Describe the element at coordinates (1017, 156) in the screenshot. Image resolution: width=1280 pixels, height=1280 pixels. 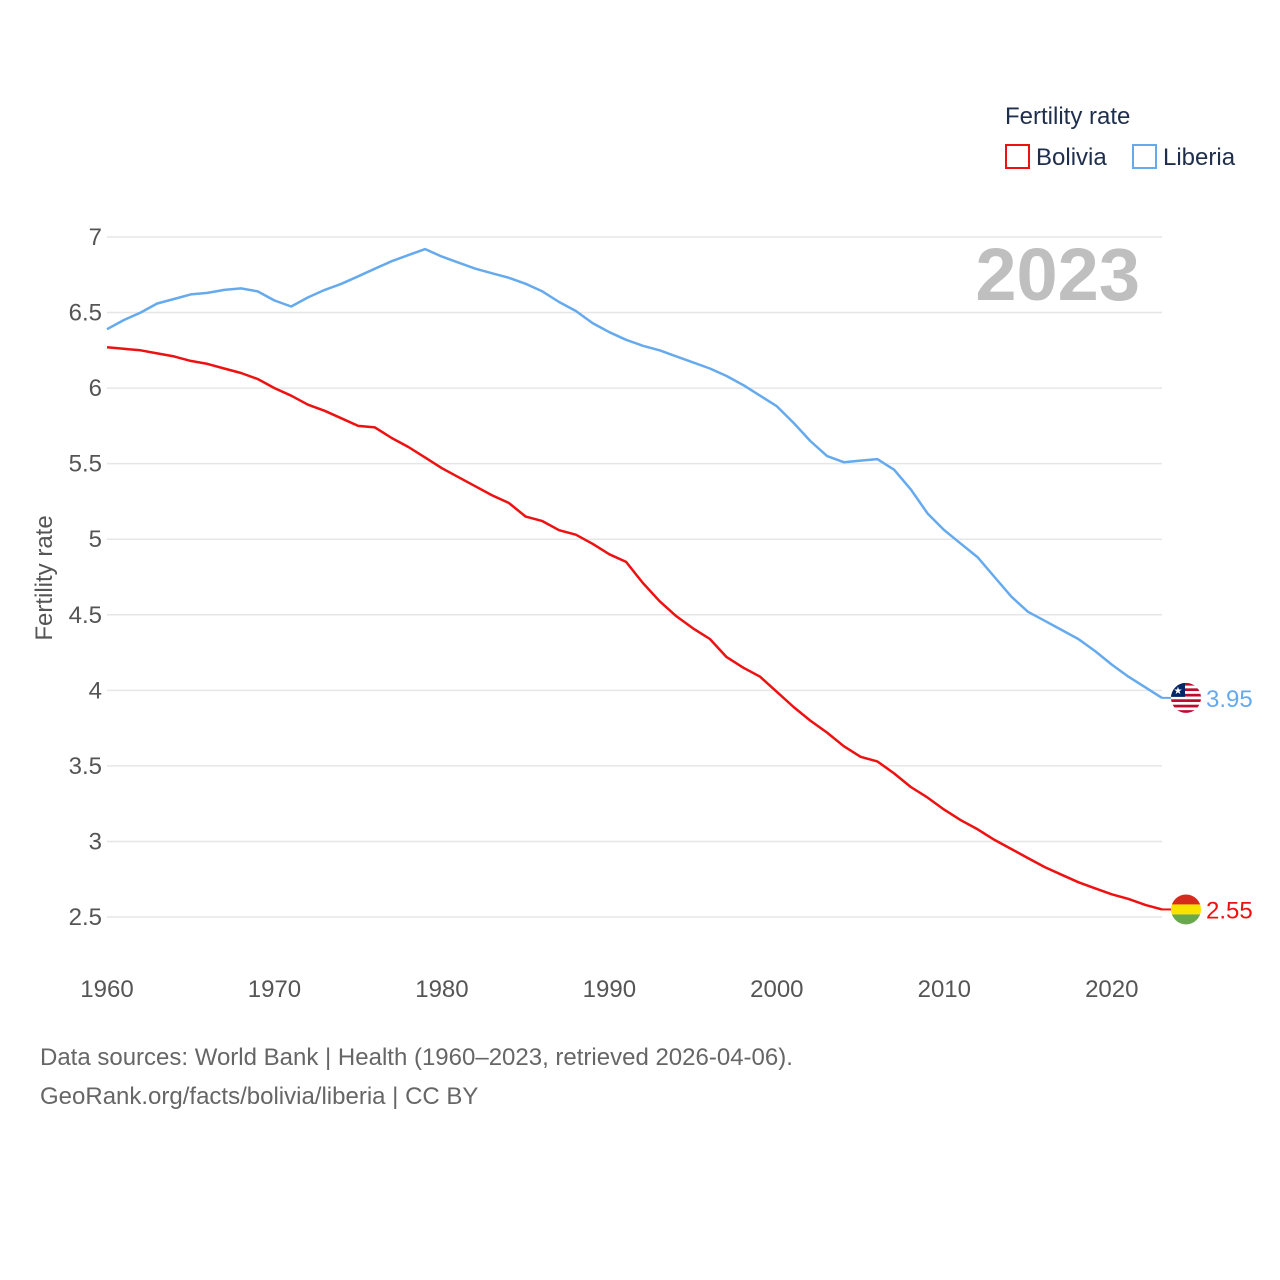
I see `legend-swatch-bolivia` at that location.